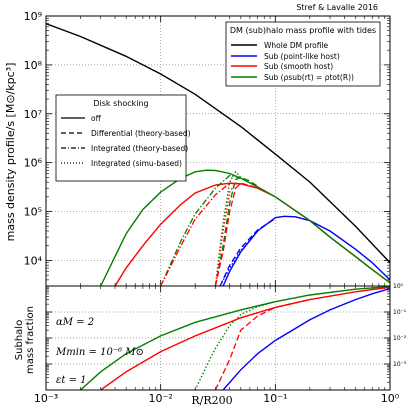 Image resolution: width=411 pixels, height=411 pixels. I want to click on x-tick-label: 10⁻², so click(161, 398).